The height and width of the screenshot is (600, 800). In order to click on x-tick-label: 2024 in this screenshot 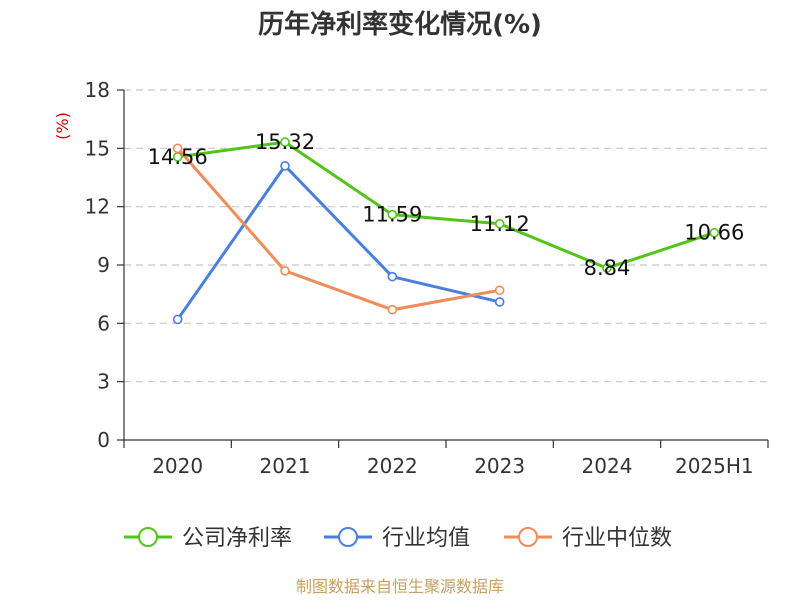, I will do `click(607, 466)`.